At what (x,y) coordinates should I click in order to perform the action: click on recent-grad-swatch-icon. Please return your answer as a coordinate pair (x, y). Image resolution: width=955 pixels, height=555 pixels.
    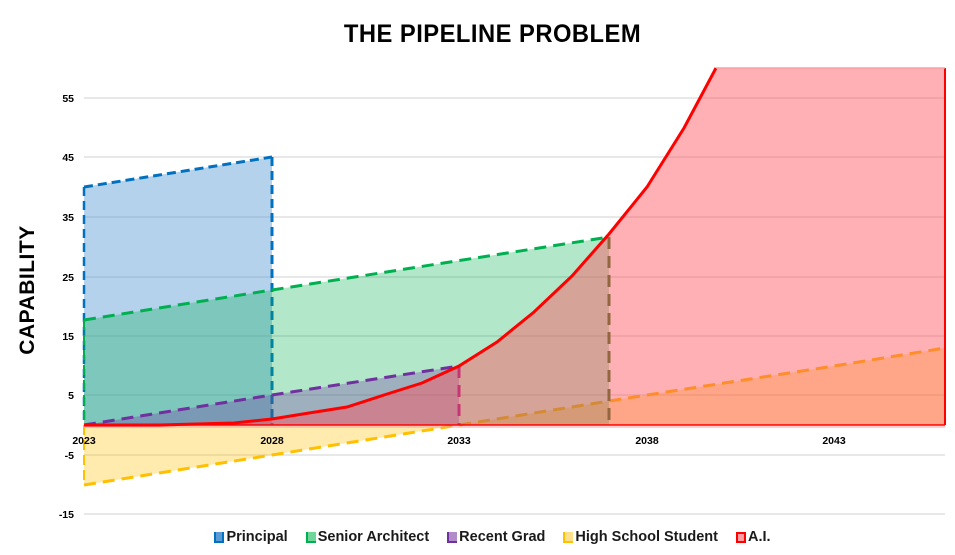
    Looking at the image, I should click on (452, 537).